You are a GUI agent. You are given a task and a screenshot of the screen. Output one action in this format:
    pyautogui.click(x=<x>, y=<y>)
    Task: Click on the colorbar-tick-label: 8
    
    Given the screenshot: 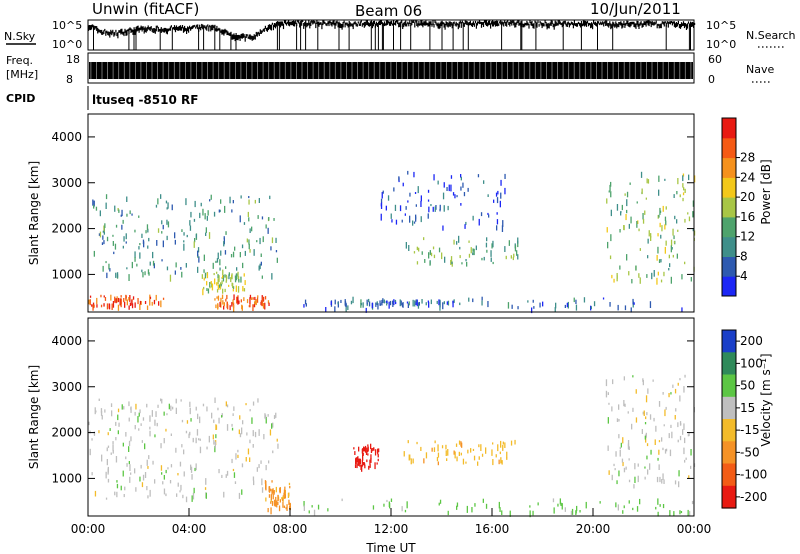 What is the action you would take?
    pyautogui.click(x=744, y=256)
    